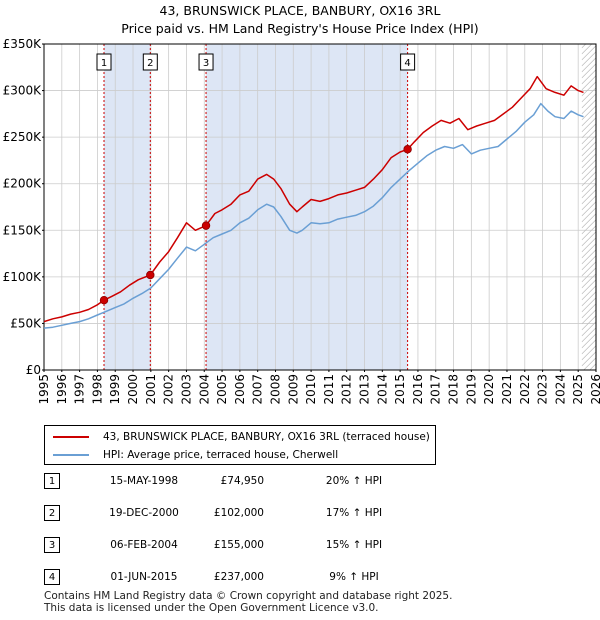 The width and height of the screenshot is (600, 620). I want to click on x-tick-label: 2007, so click(258, 389).